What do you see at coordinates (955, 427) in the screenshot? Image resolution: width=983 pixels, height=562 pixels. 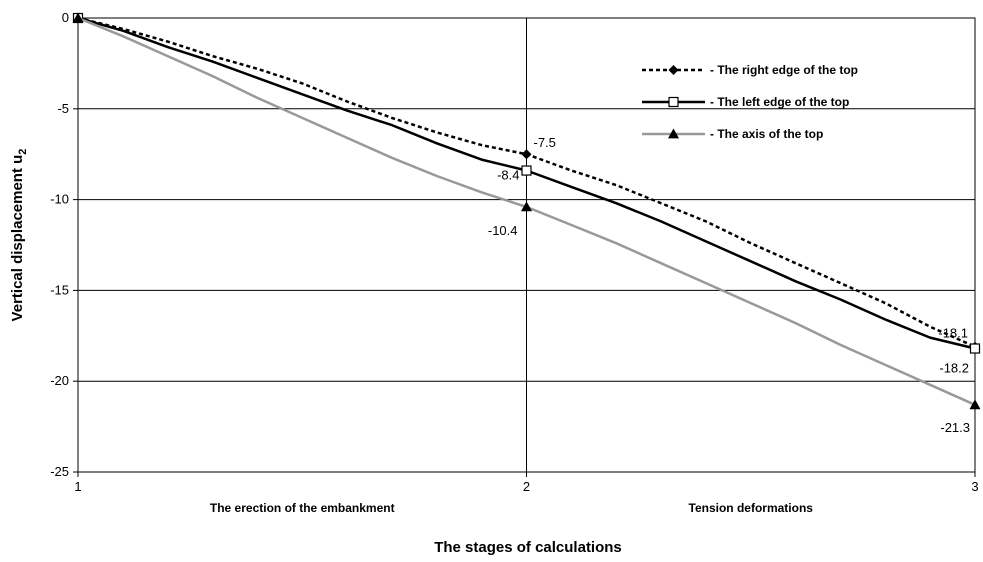 I see `data-label: -21.3` at bounding box center [955, 427].